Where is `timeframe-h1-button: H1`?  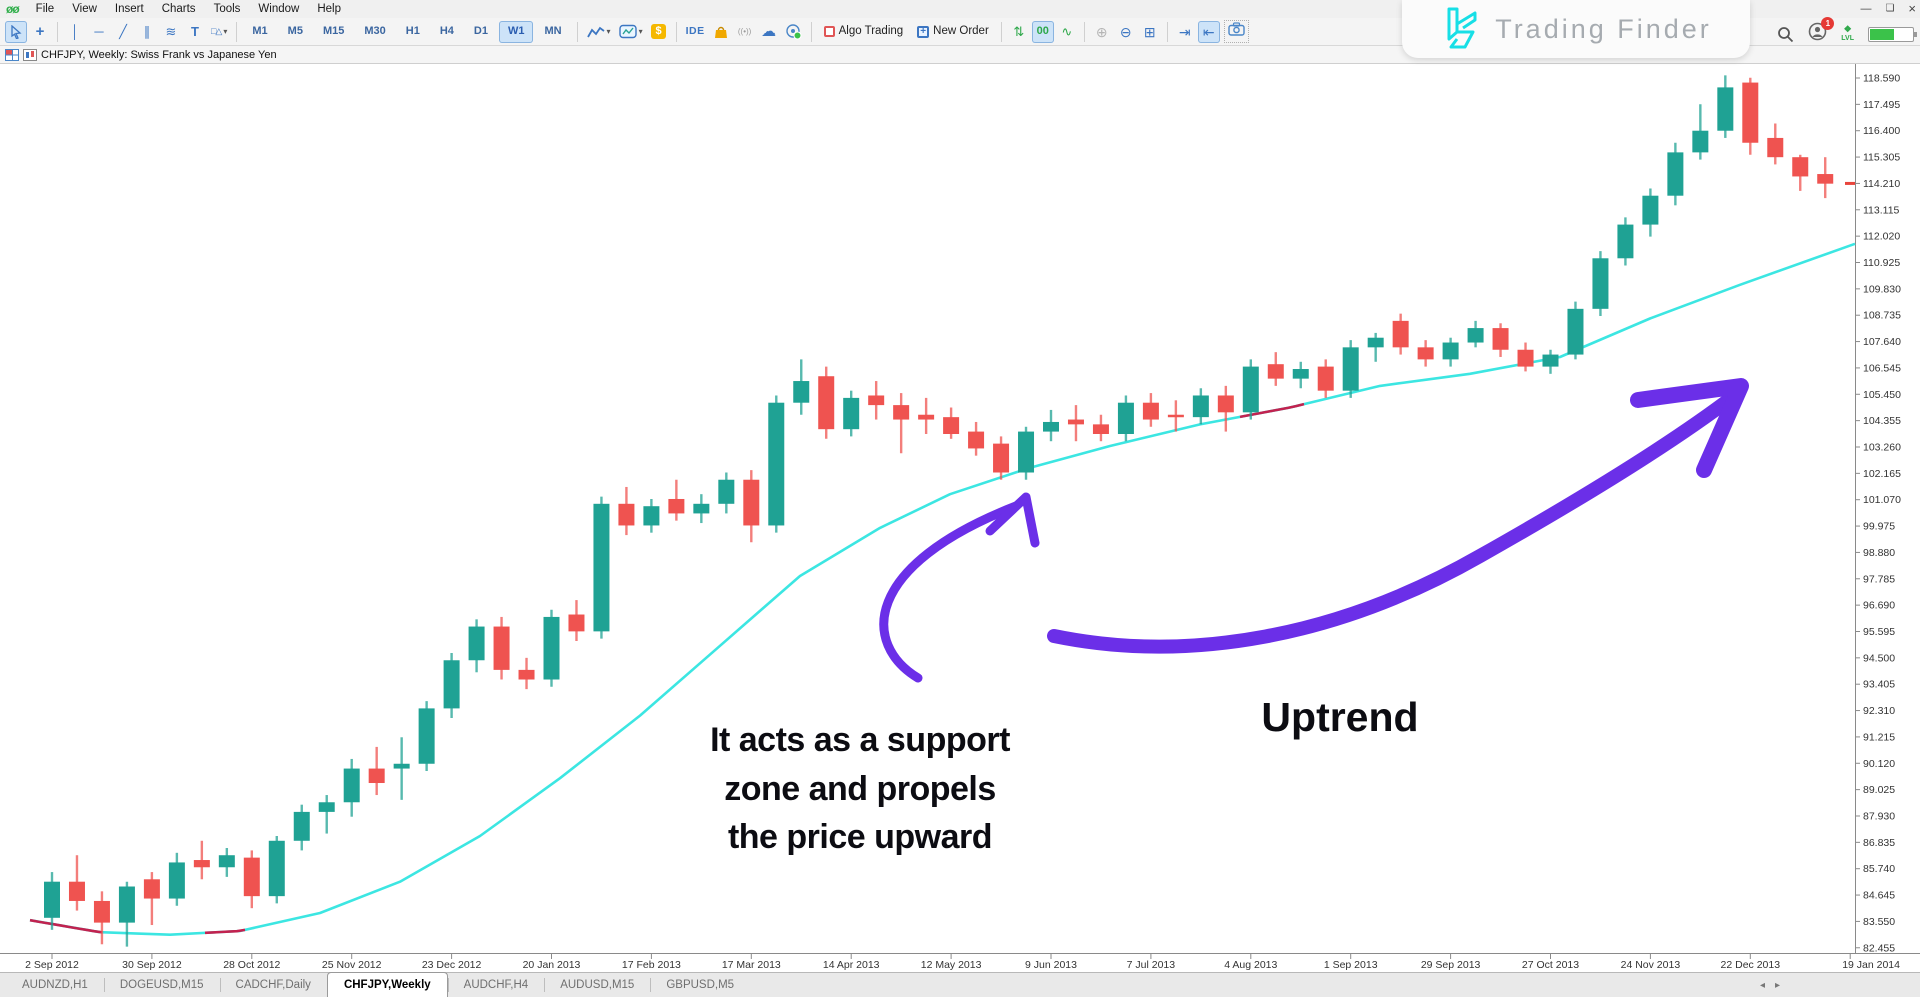
timeframe-h1-button: H1 is located at coordinates (413, 32).